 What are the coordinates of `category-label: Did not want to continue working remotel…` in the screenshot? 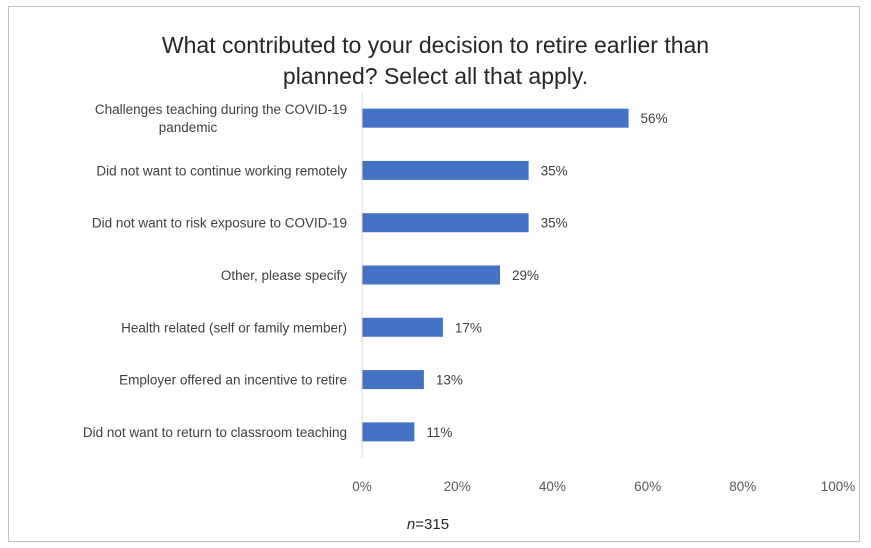 It's located at (221, 170).